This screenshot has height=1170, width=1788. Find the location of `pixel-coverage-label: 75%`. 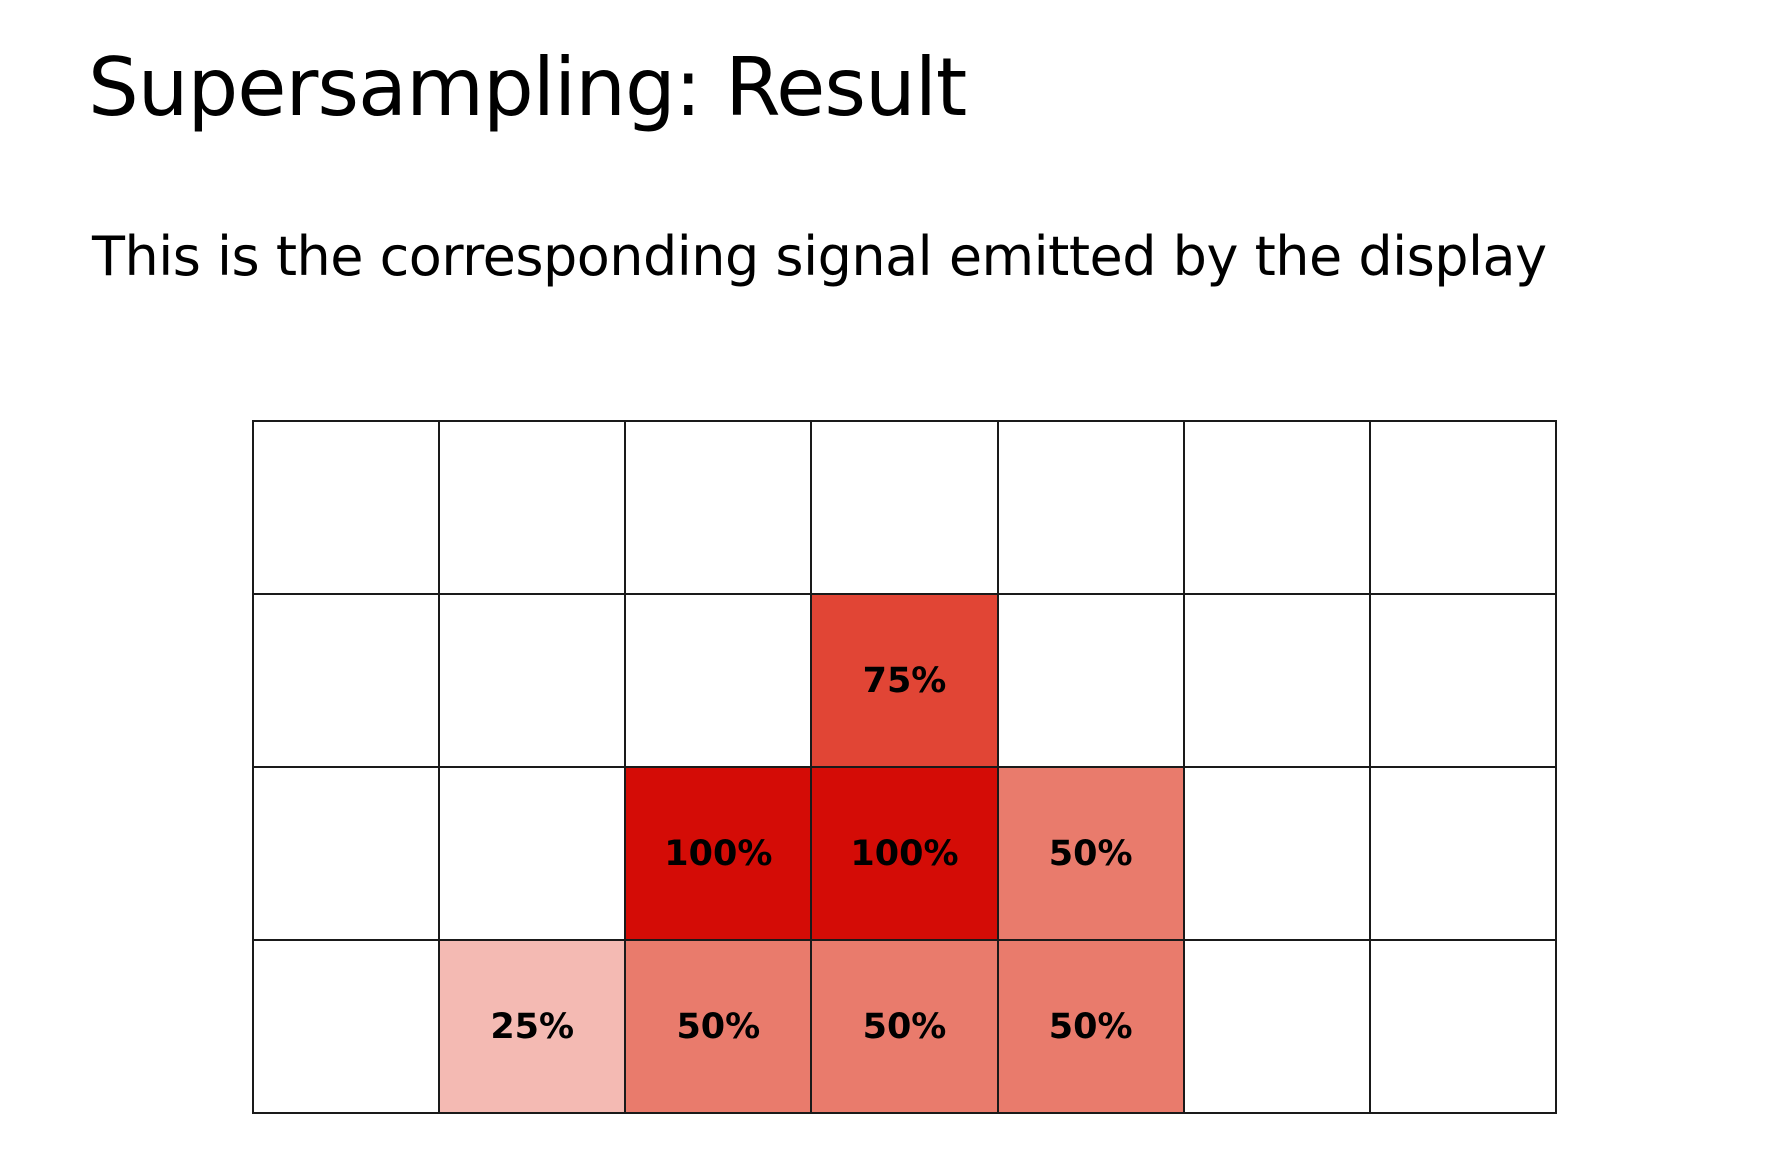

pixel-coverage-label: 75% is located at coordinates (904, 680).